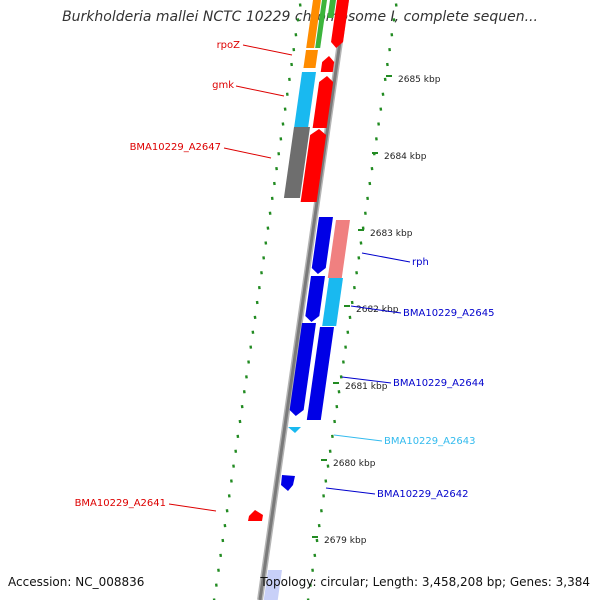  I want to click on gene-rpoZ, so click(310, 59).